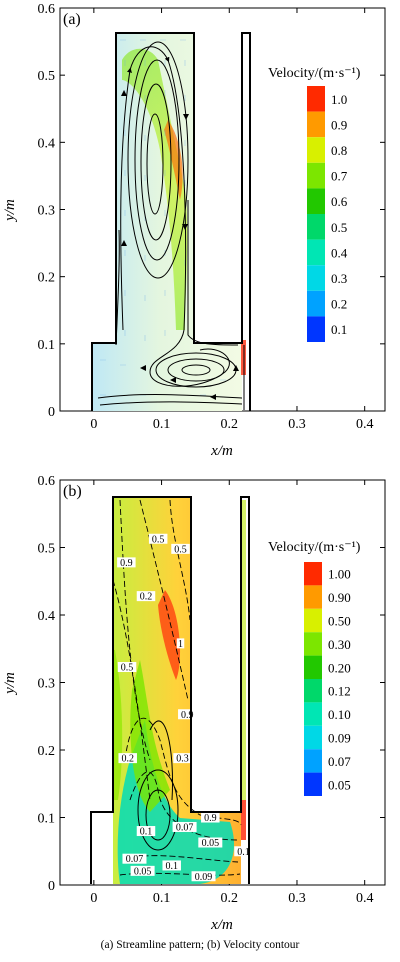 The height and width of the screenshot is (962, 400). I want to click on x-tick-label: 0.4, so click(365, 898).